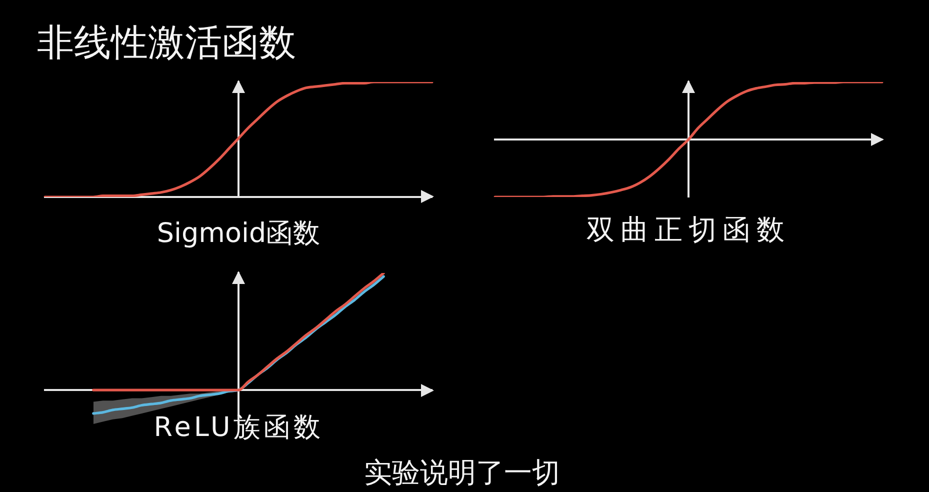 The width and height of the screenshot is (929, 492). What do you see at coordinates (239, 427) in the screenshot?
I see `x-axis-title: ReLU族函数` at bounding box center [239, 427].